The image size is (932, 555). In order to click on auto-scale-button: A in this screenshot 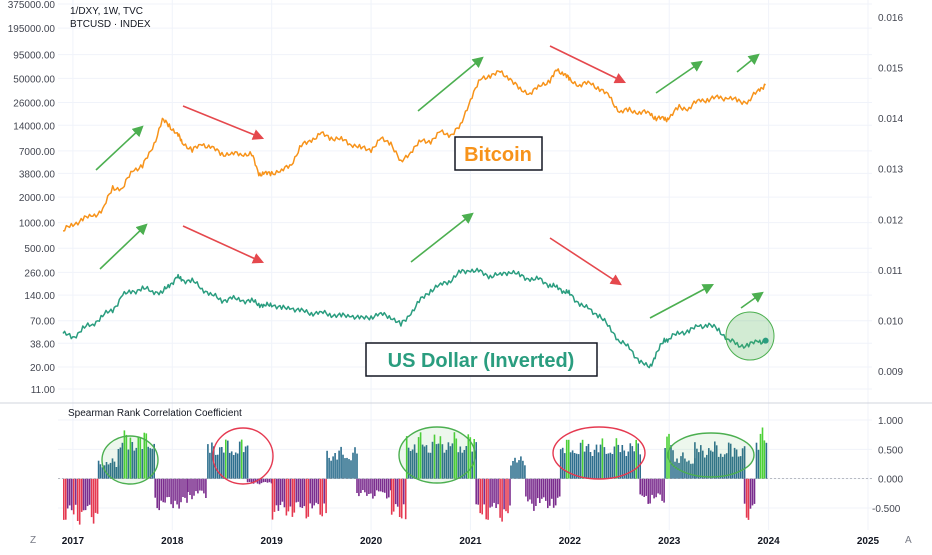, I will do `click(908, 540)`.